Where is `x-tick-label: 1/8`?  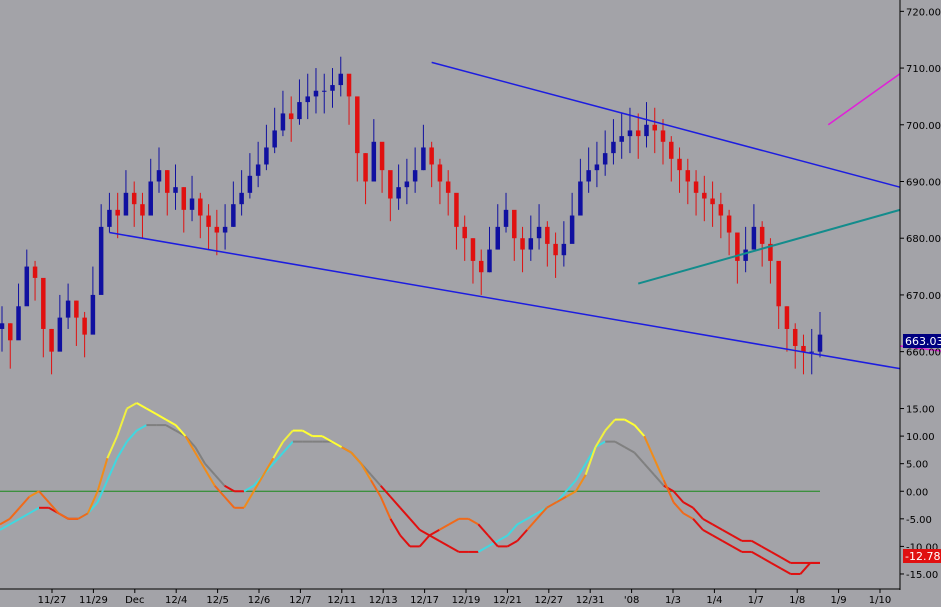 x-tick-label: 1/8 is located at coordinates (797, 600).